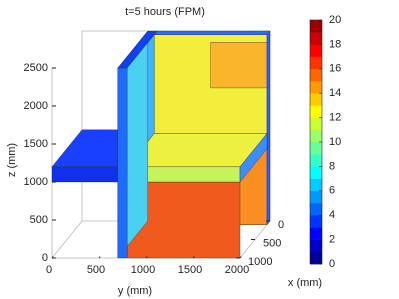 Image resolution: width=399 pixels, height=299 pixels. What do you see at coordinates (335, 20) in the screenshot?
I see `colorbar-tick-label: 20` at bounding box center [335, 20].